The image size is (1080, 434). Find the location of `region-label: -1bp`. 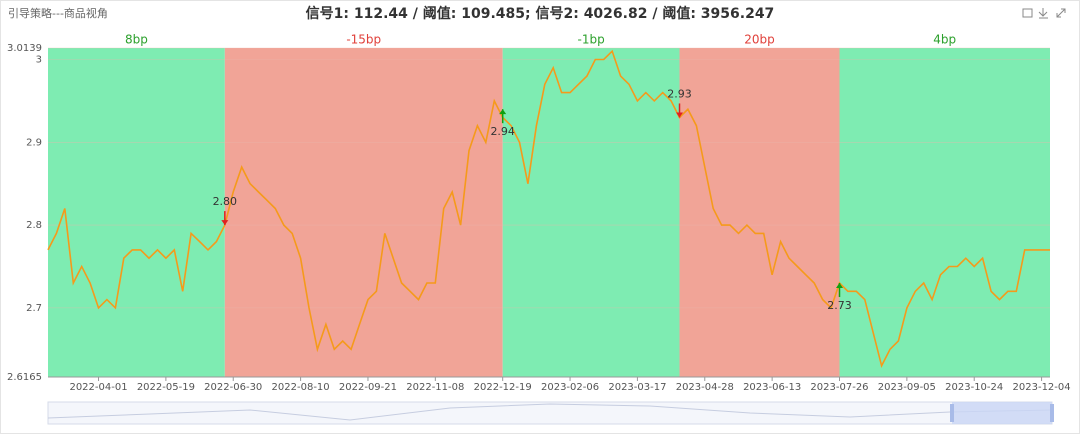

region-label: -1bp is located at coordinates (590, 40).